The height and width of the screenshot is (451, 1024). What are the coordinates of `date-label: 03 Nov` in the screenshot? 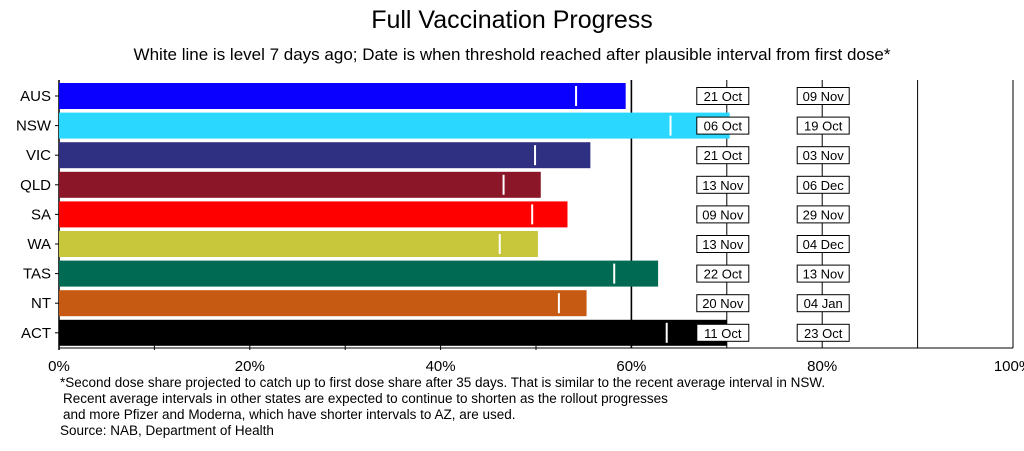 It's located at (824, 155).